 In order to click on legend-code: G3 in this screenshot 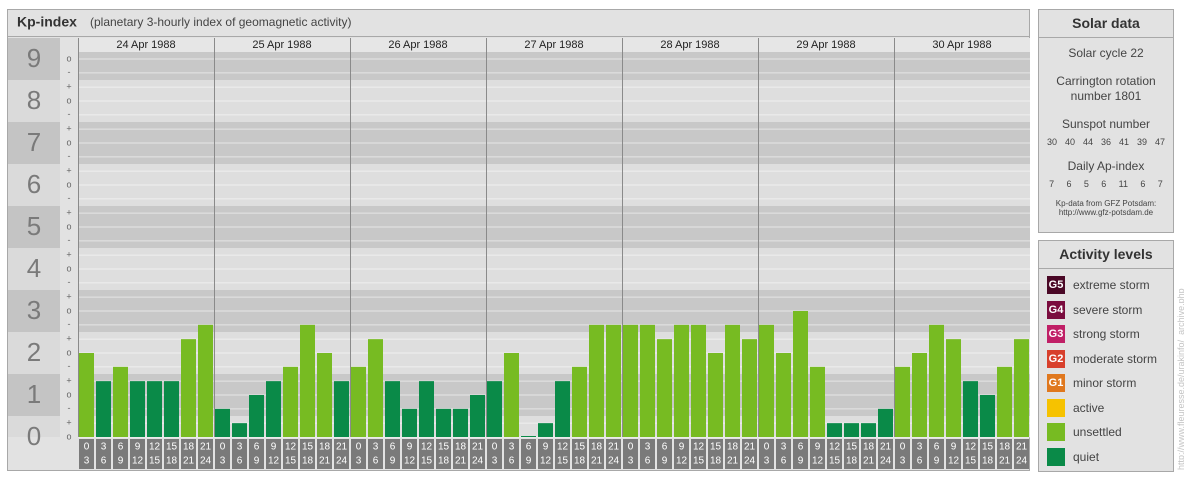, I will do `click(1056, 334)`.